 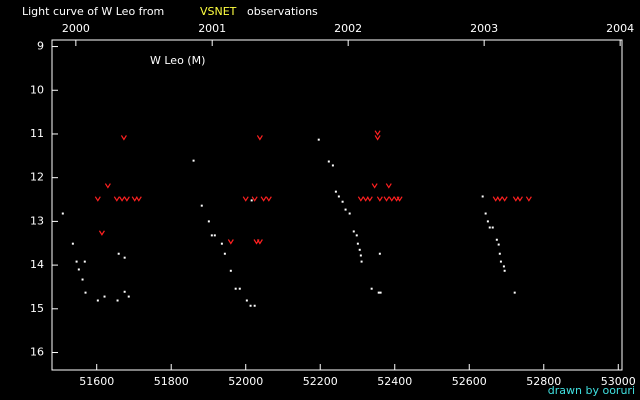 What do you see at coordinates (76, 28) in the screenshot?
I see `x2-tick-label: 2000` at bounding box center [76, 28].